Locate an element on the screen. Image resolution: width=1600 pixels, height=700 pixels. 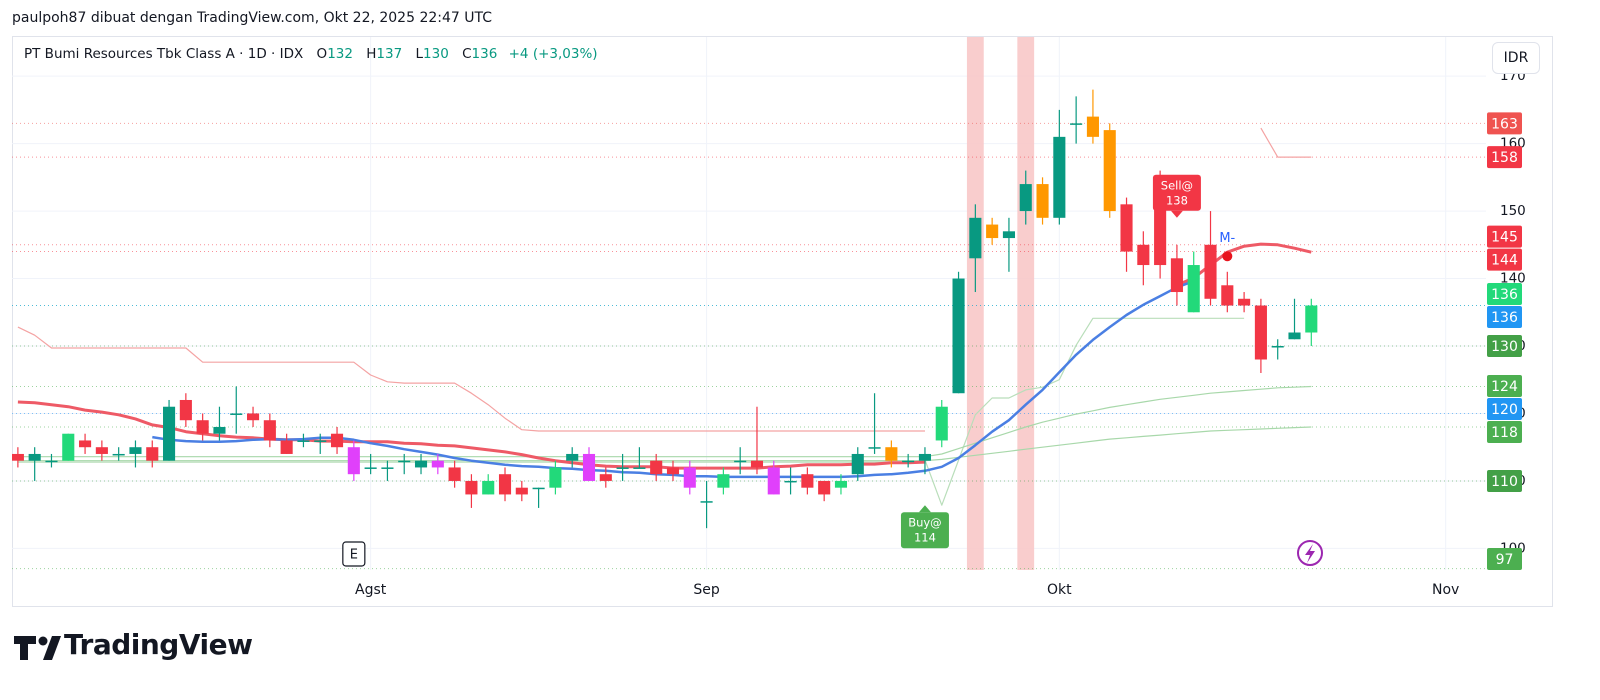
price-tag-label: 145 is located at coordinates (1504, 238).